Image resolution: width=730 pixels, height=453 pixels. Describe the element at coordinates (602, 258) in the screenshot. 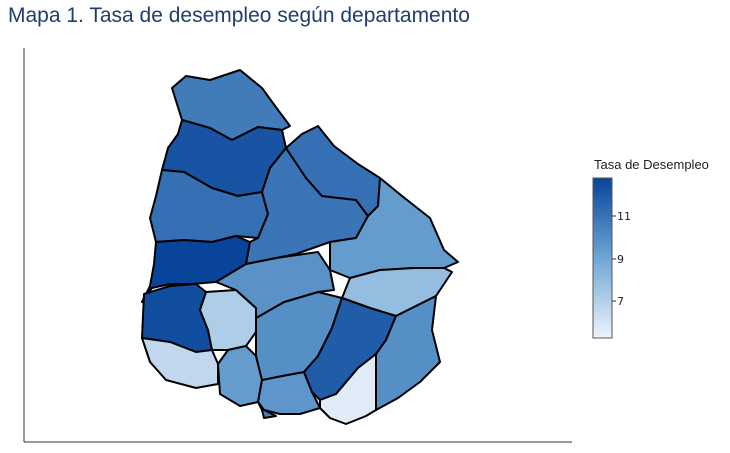

I see `legend-colorbar` at that location.